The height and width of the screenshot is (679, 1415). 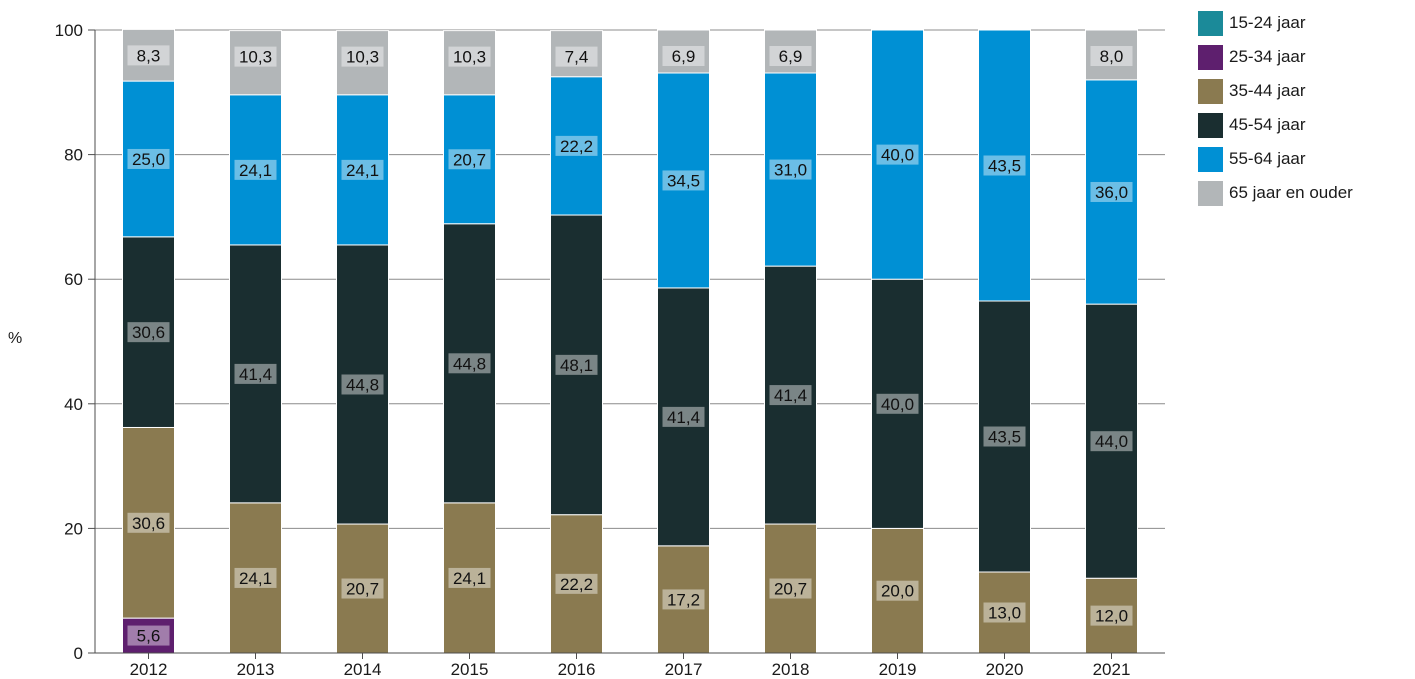 What do you see at coordinates (898, 669) in the screenshot?
I see `x-tick-label: 2019` at bounding box center [898, 669].